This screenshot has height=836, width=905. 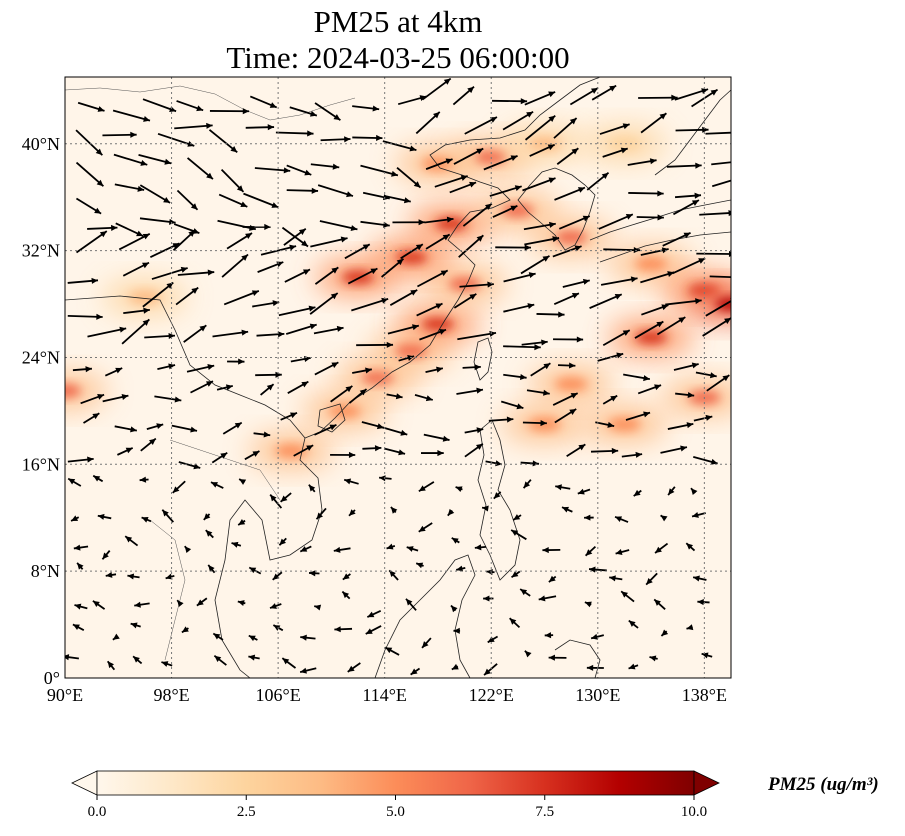 I want to click on x-tick-label: 106°E, so click(x=278, y=695).